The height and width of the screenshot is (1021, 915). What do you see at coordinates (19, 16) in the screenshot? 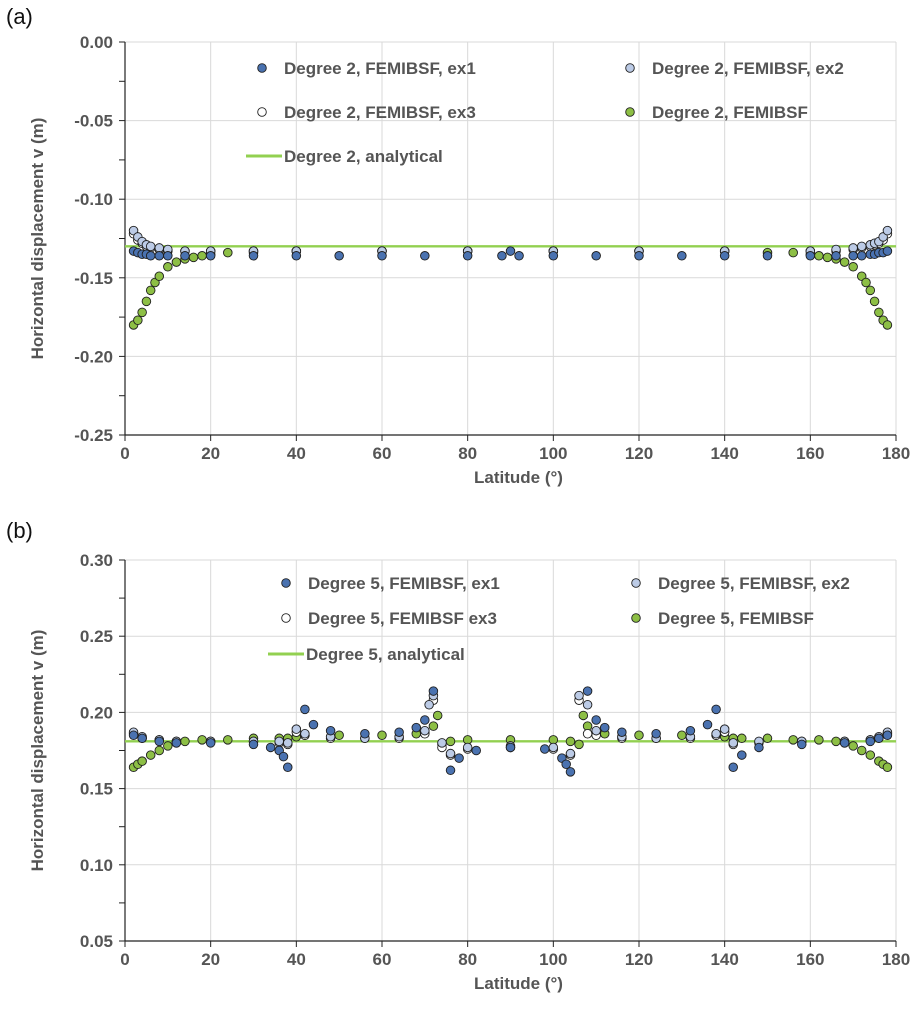
I see `panel-label-a: (a)` at bounding box center [19, 16].